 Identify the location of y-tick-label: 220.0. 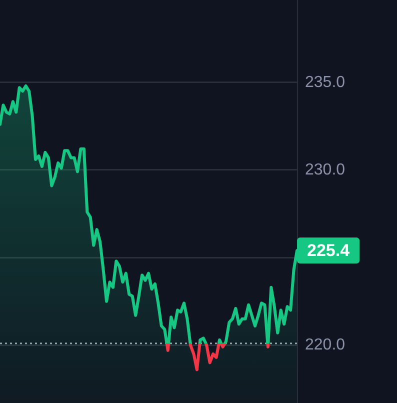
(325, 345).